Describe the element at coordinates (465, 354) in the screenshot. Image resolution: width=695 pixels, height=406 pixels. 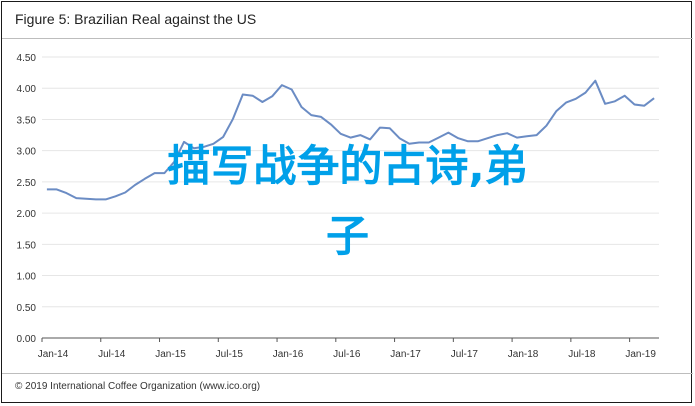
I see `x-tick-label: Jul-17` at that location.